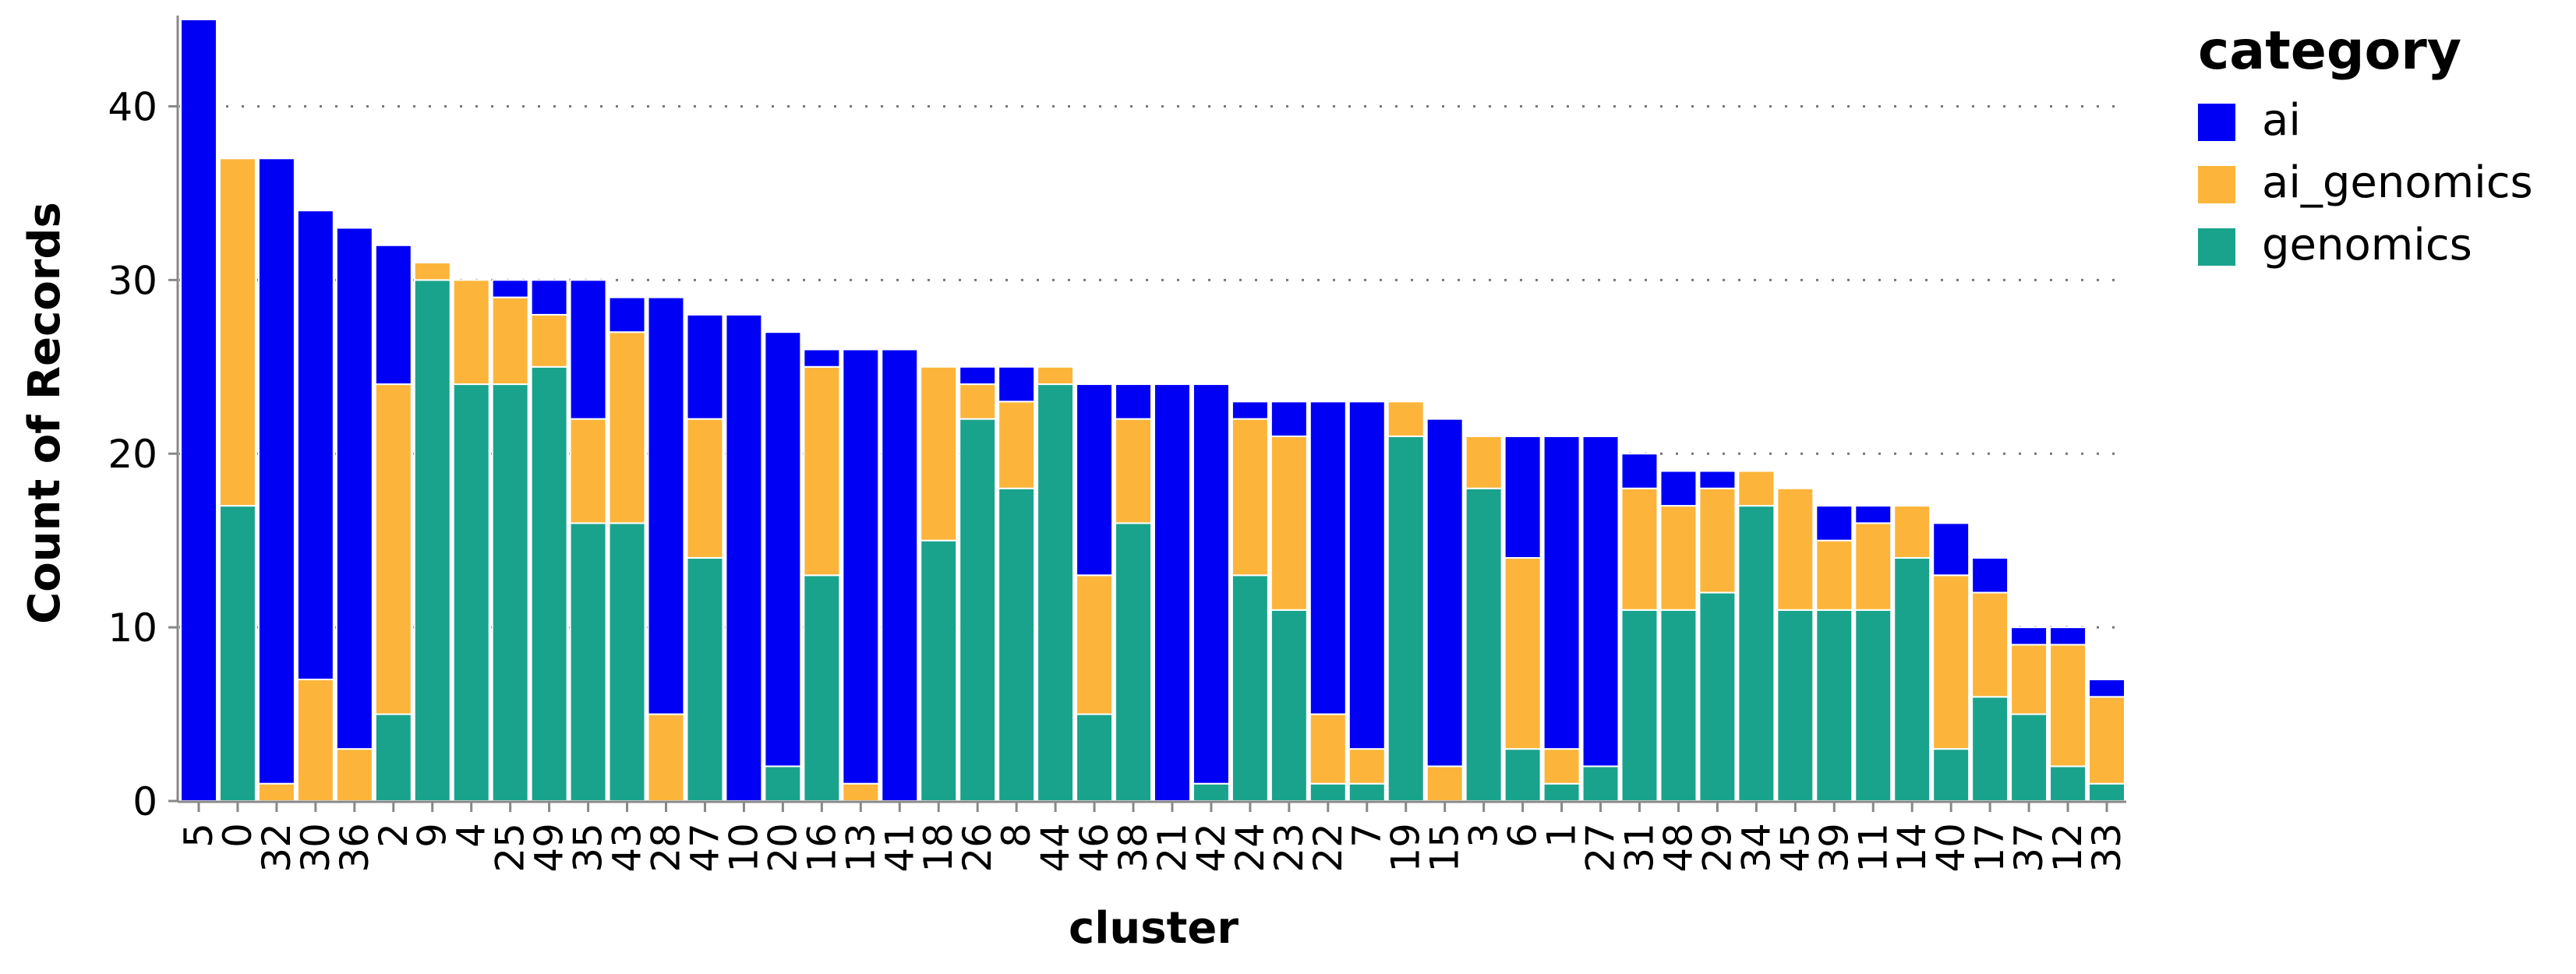 The width and height of the screenshot is (2576, 974). What do you see at coordinates (1016, 835) in the screenshot?
I see `x-tick-label-8: 8` at bounding box center [1016, 835].